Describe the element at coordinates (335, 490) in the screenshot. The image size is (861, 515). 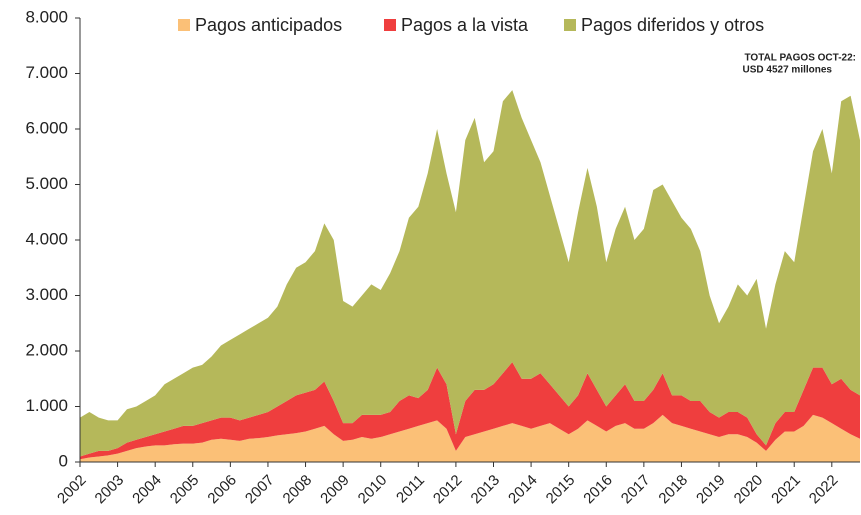
I see `x-tick-label: 2009` at that location.